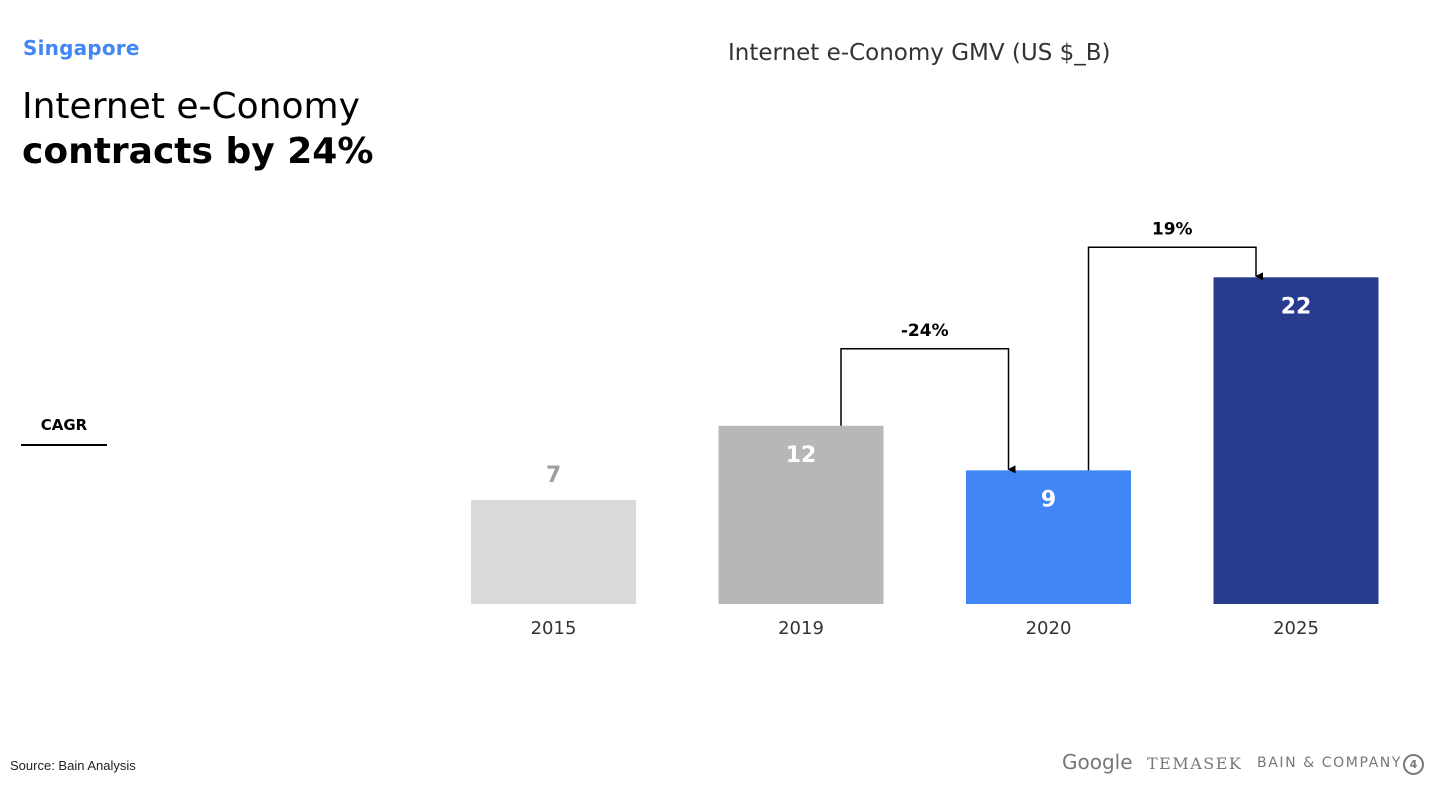 This screenshot has height=804, width=1456. Describe the element at coordinates (1049, 628) in the screenshot. I see `x-tick-label-2020: 2020` at that location.